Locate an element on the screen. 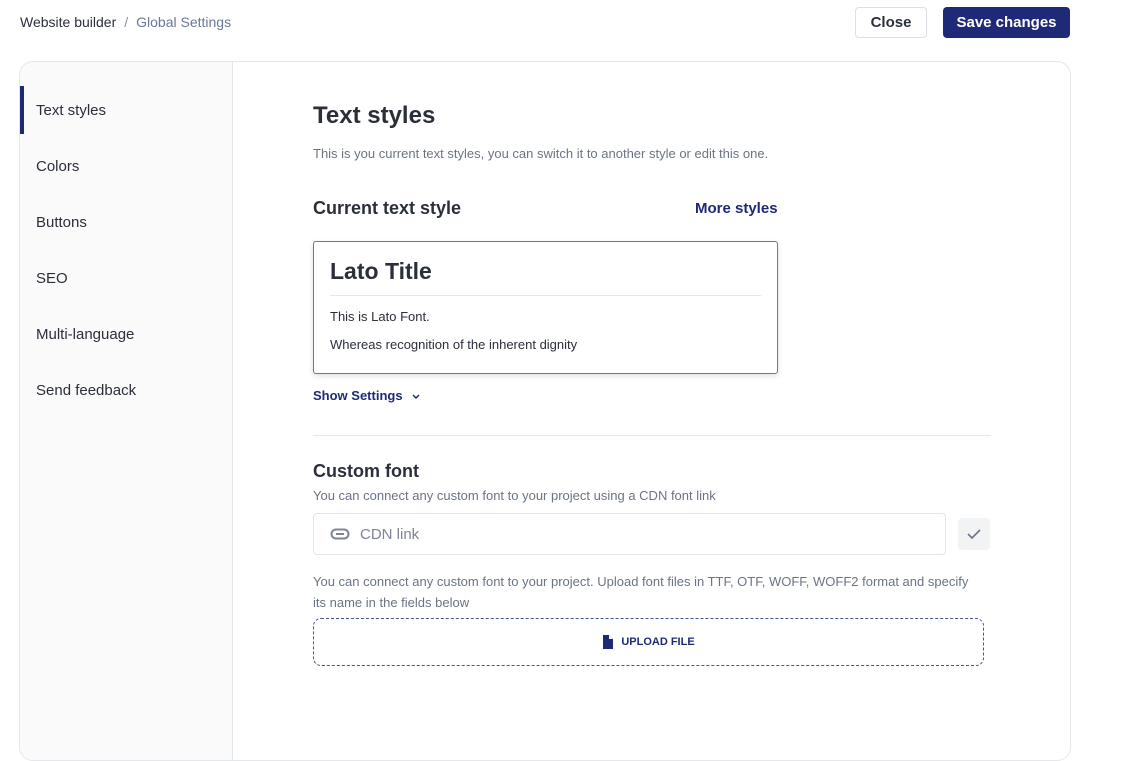 The height and width of the screenshot is (761, 1140). sidebar-item-colors: Colors is located at coordinates (58, 166).